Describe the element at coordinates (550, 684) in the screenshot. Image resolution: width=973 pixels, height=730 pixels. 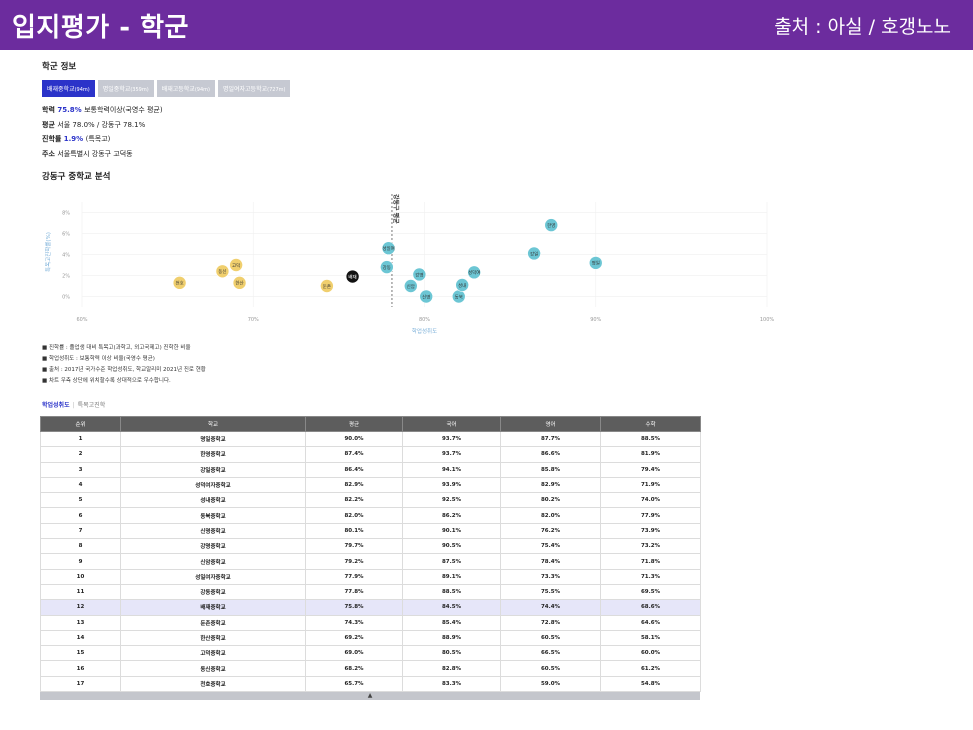
I see `table-cell: 59.0%` at that location.